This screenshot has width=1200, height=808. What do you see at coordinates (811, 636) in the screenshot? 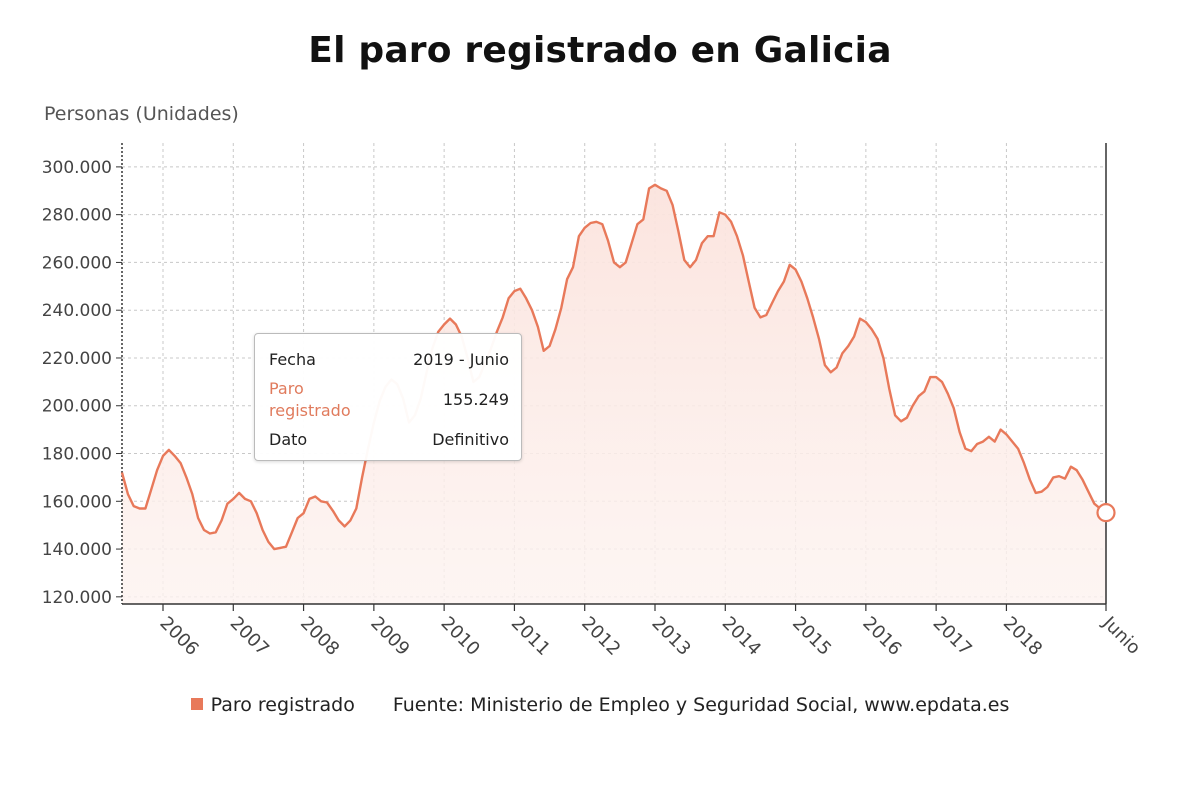
I see `x-tick-label: 2015` at bounding box center [811, 636].